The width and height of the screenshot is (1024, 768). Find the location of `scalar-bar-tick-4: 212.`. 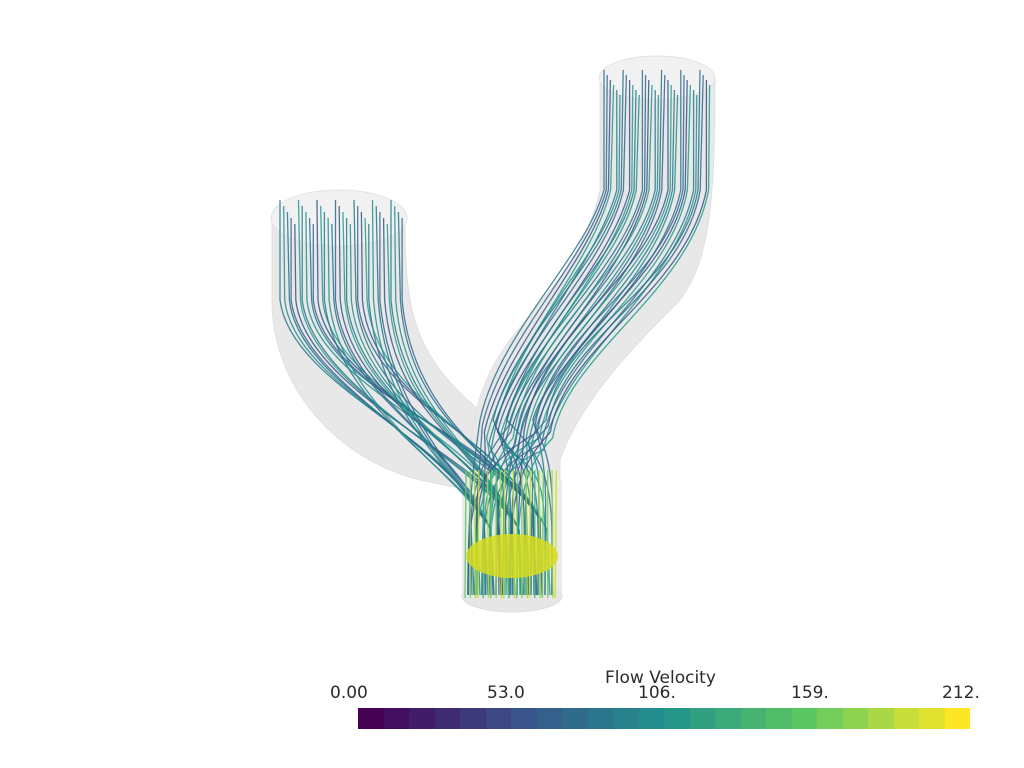

scalar-bar-tick-4: 212. is located at coordinates (961, 693).